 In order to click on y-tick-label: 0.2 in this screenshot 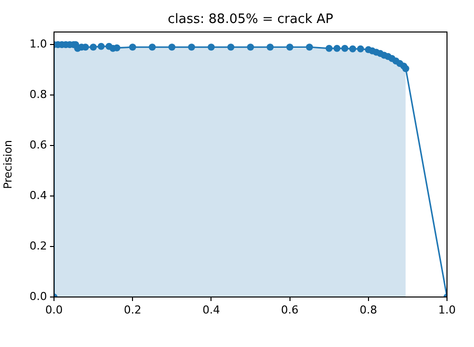, I will do `click(38, 245)`.